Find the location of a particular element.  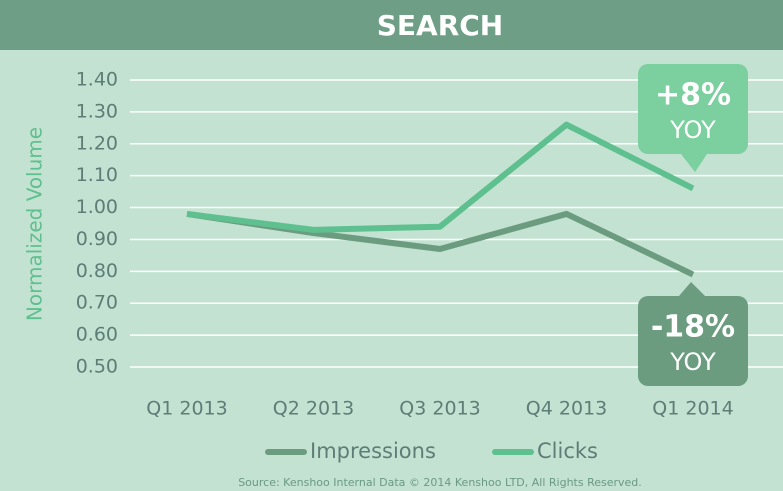

callout-value: -18% is located at coordinates (693, 327).